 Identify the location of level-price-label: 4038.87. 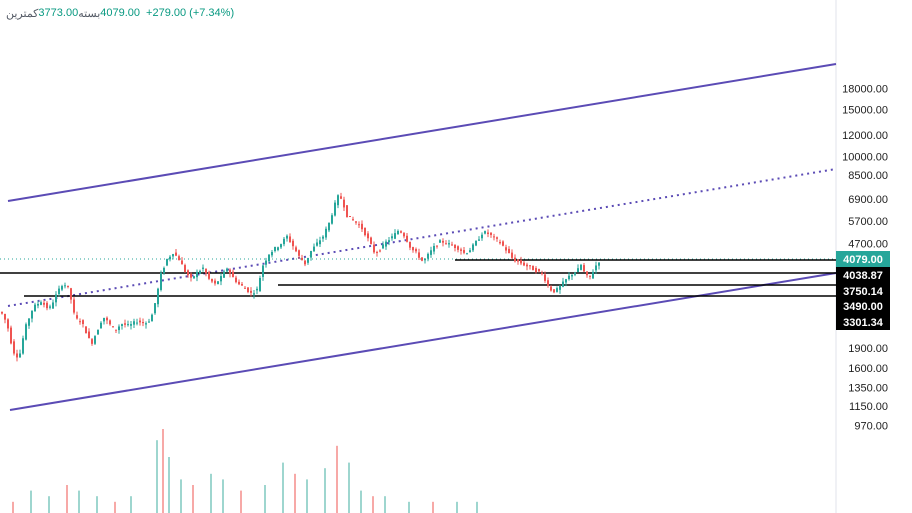
(863, 276).